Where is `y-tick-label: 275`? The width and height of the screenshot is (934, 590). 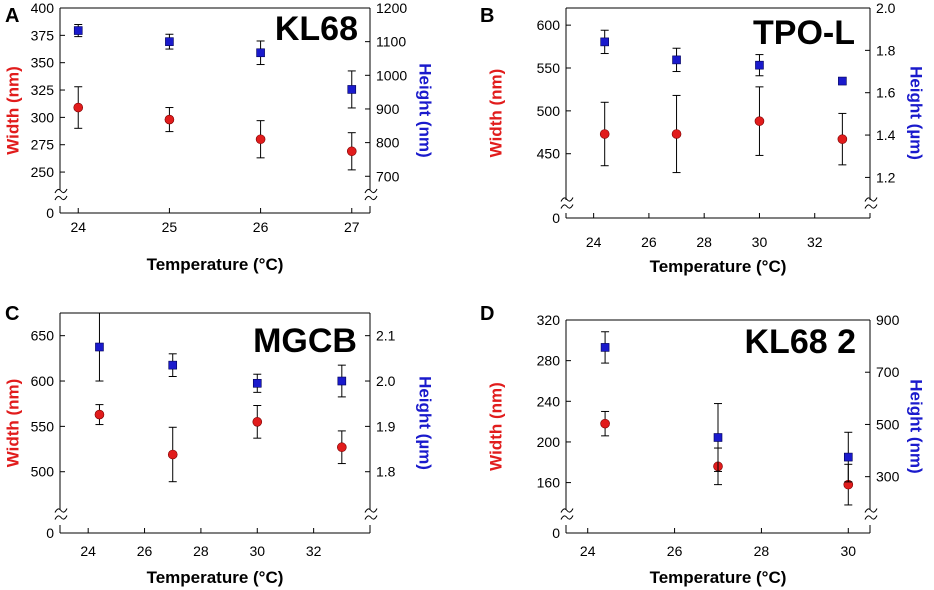 y-tick-label: 275 is located at coordinates (43, 145).